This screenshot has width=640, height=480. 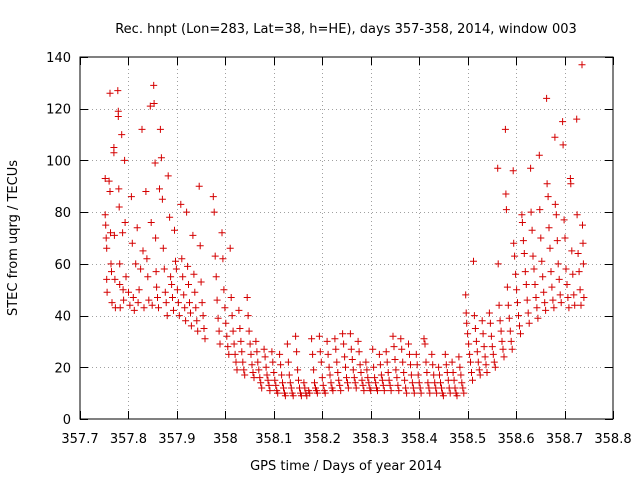 I want to click on y-tick-label: 40, so click(x=62, y=317).